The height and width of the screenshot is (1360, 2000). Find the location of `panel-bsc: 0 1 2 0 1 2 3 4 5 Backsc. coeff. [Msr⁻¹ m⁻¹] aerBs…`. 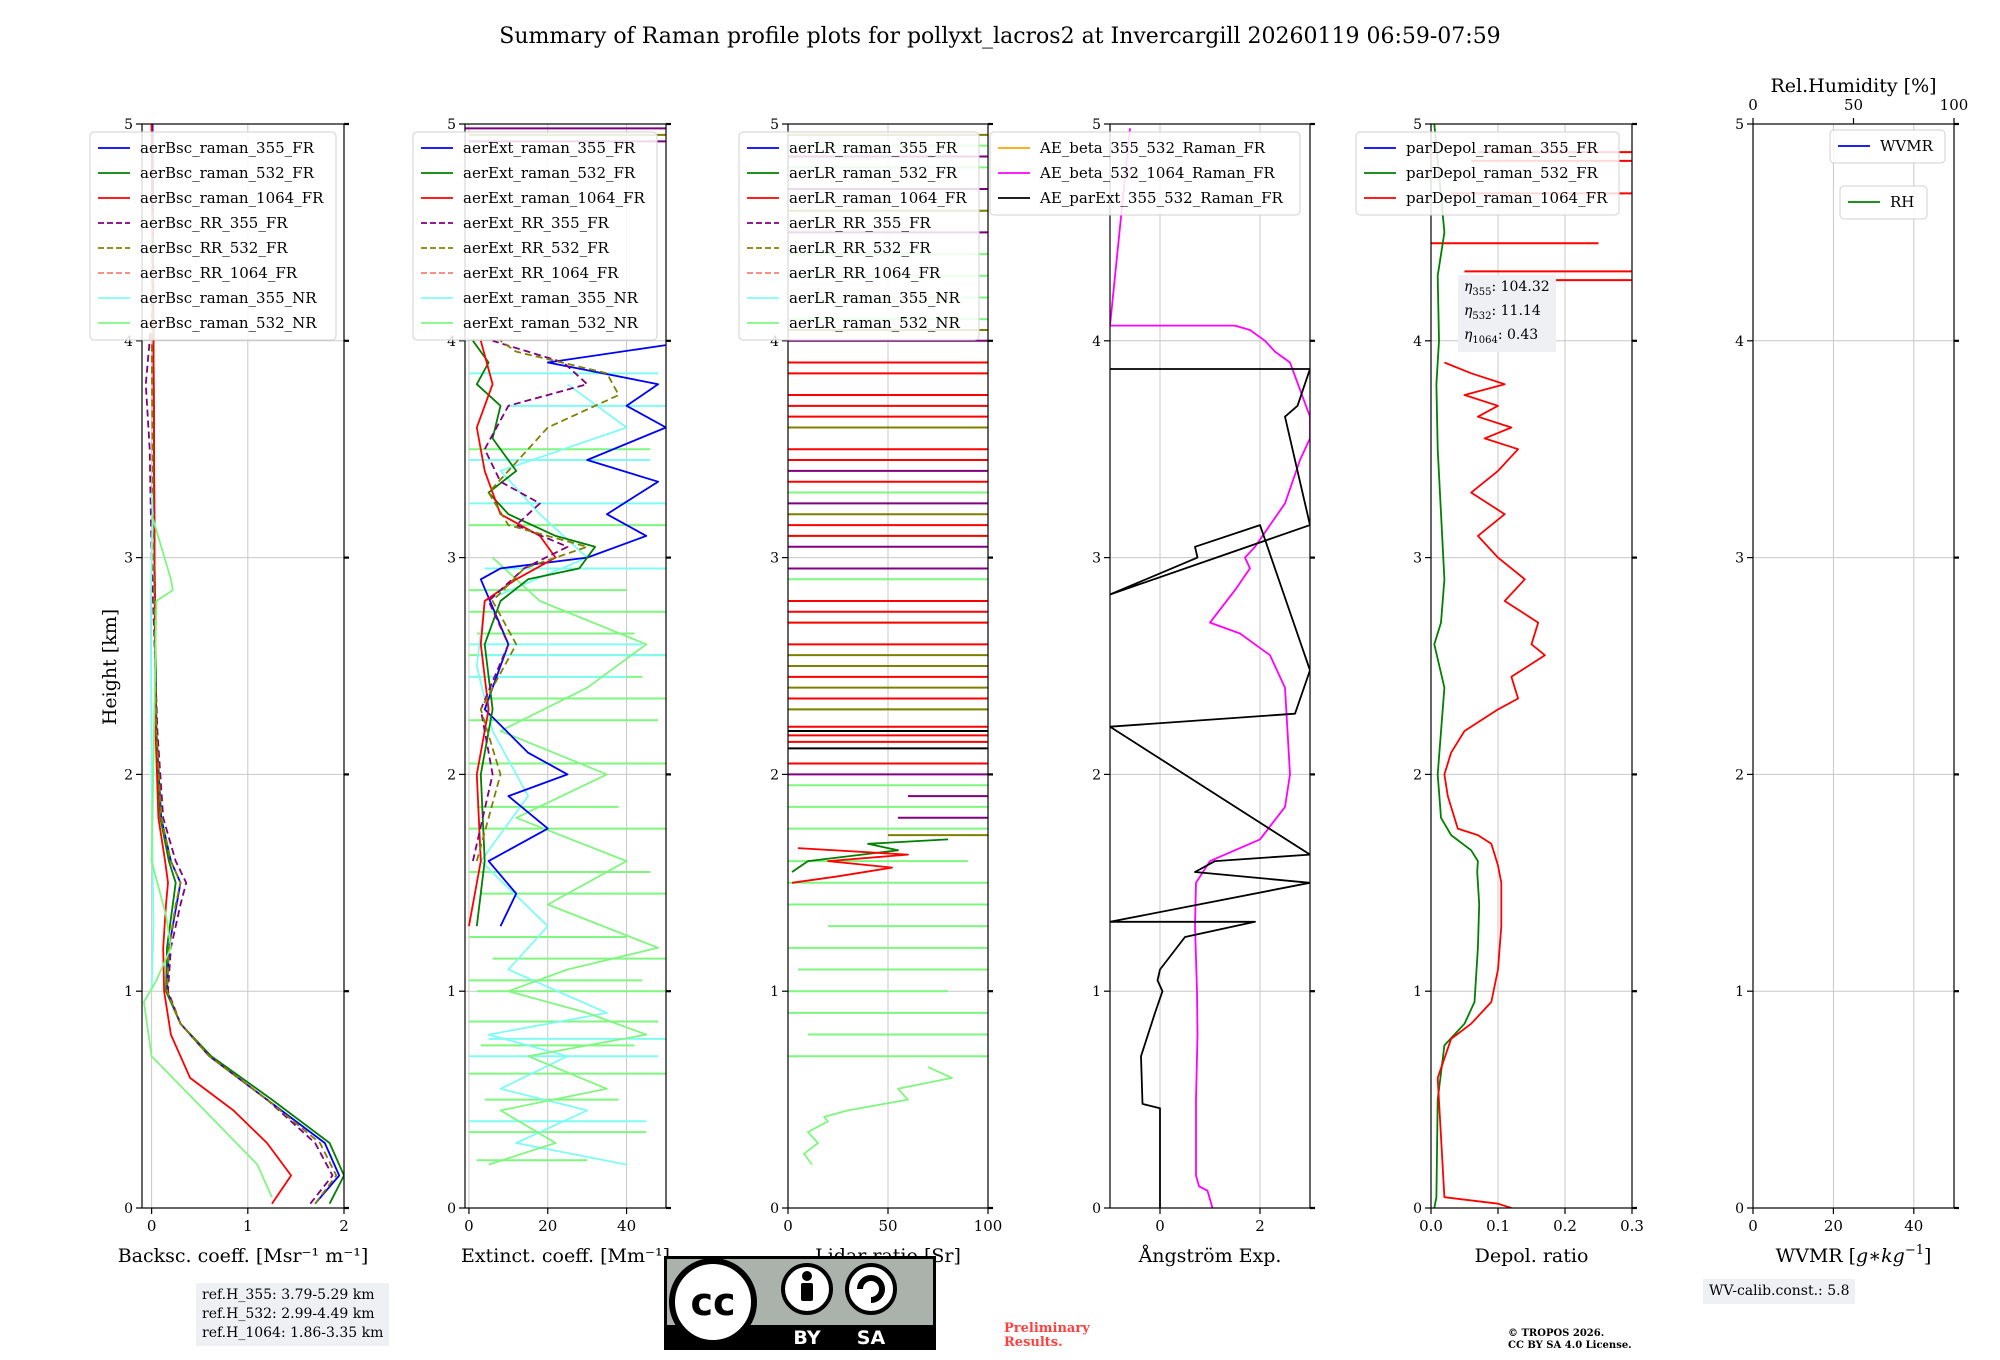

panel-bsc: 0 1 2 0 1 2 3 4 5 Backsc. coeff. [Msr⁻¹ m⁻¹] aerBs… is located at coordinates (229, 692).